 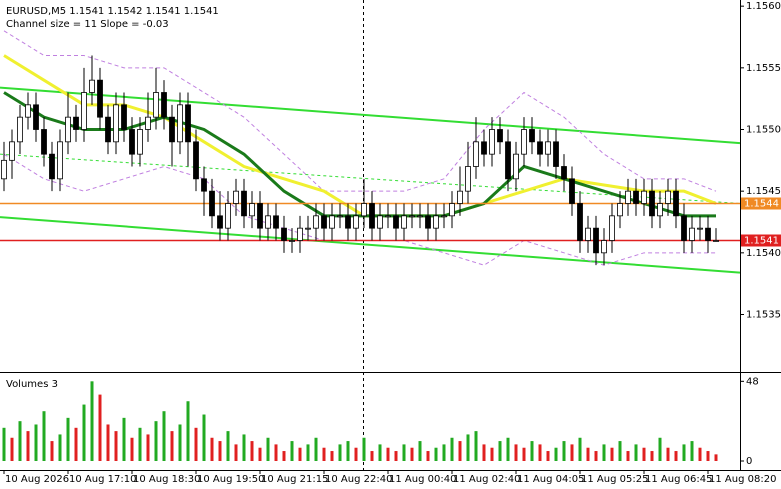 I want to click on y-tick-label: 1.1550, so click(x=763, y=130).